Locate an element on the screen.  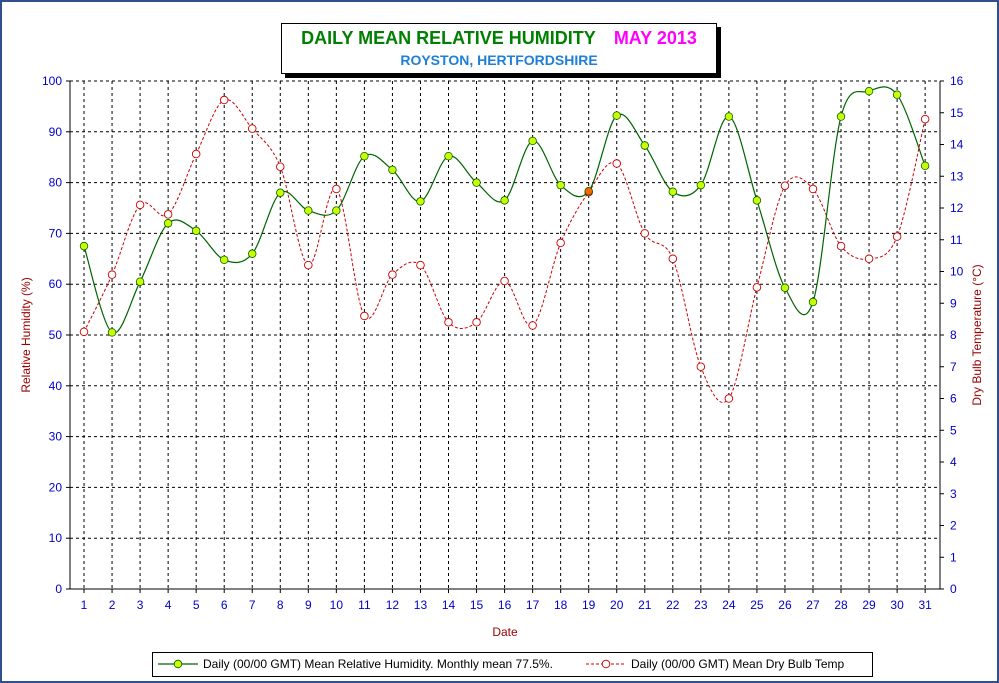
y2-tick-label: 3 is located at coordinates (953, 494).